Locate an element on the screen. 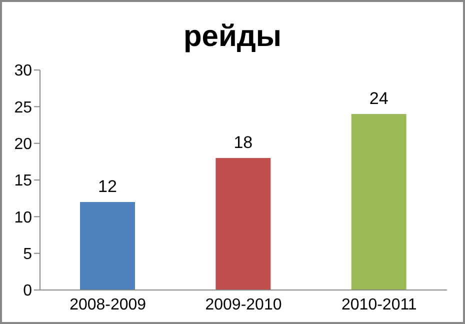  y-tick-label: 5 is located at coordinates (27, 255).